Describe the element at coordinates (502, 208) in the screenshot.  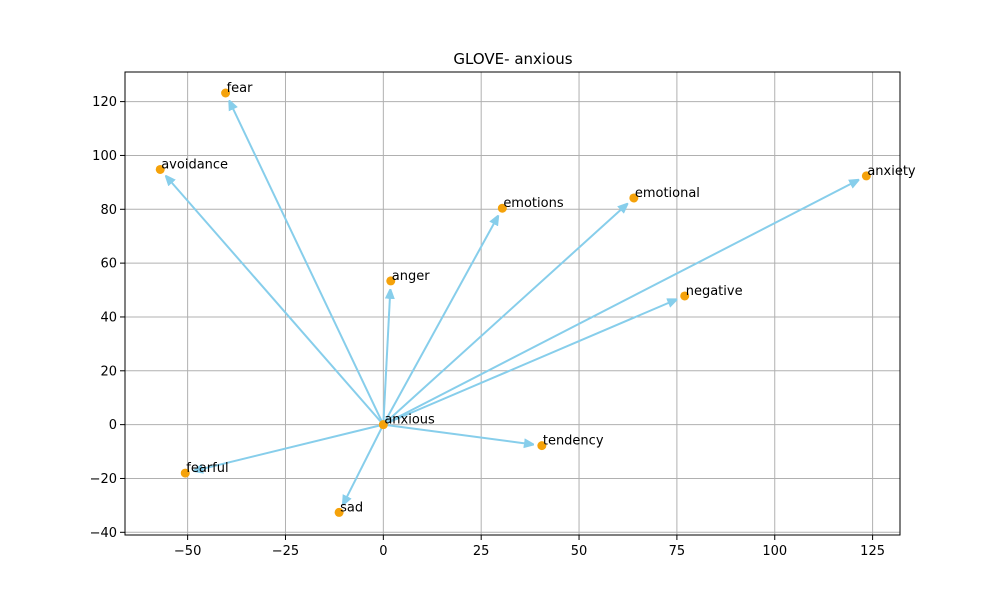
I see `point-emotions` at that location.